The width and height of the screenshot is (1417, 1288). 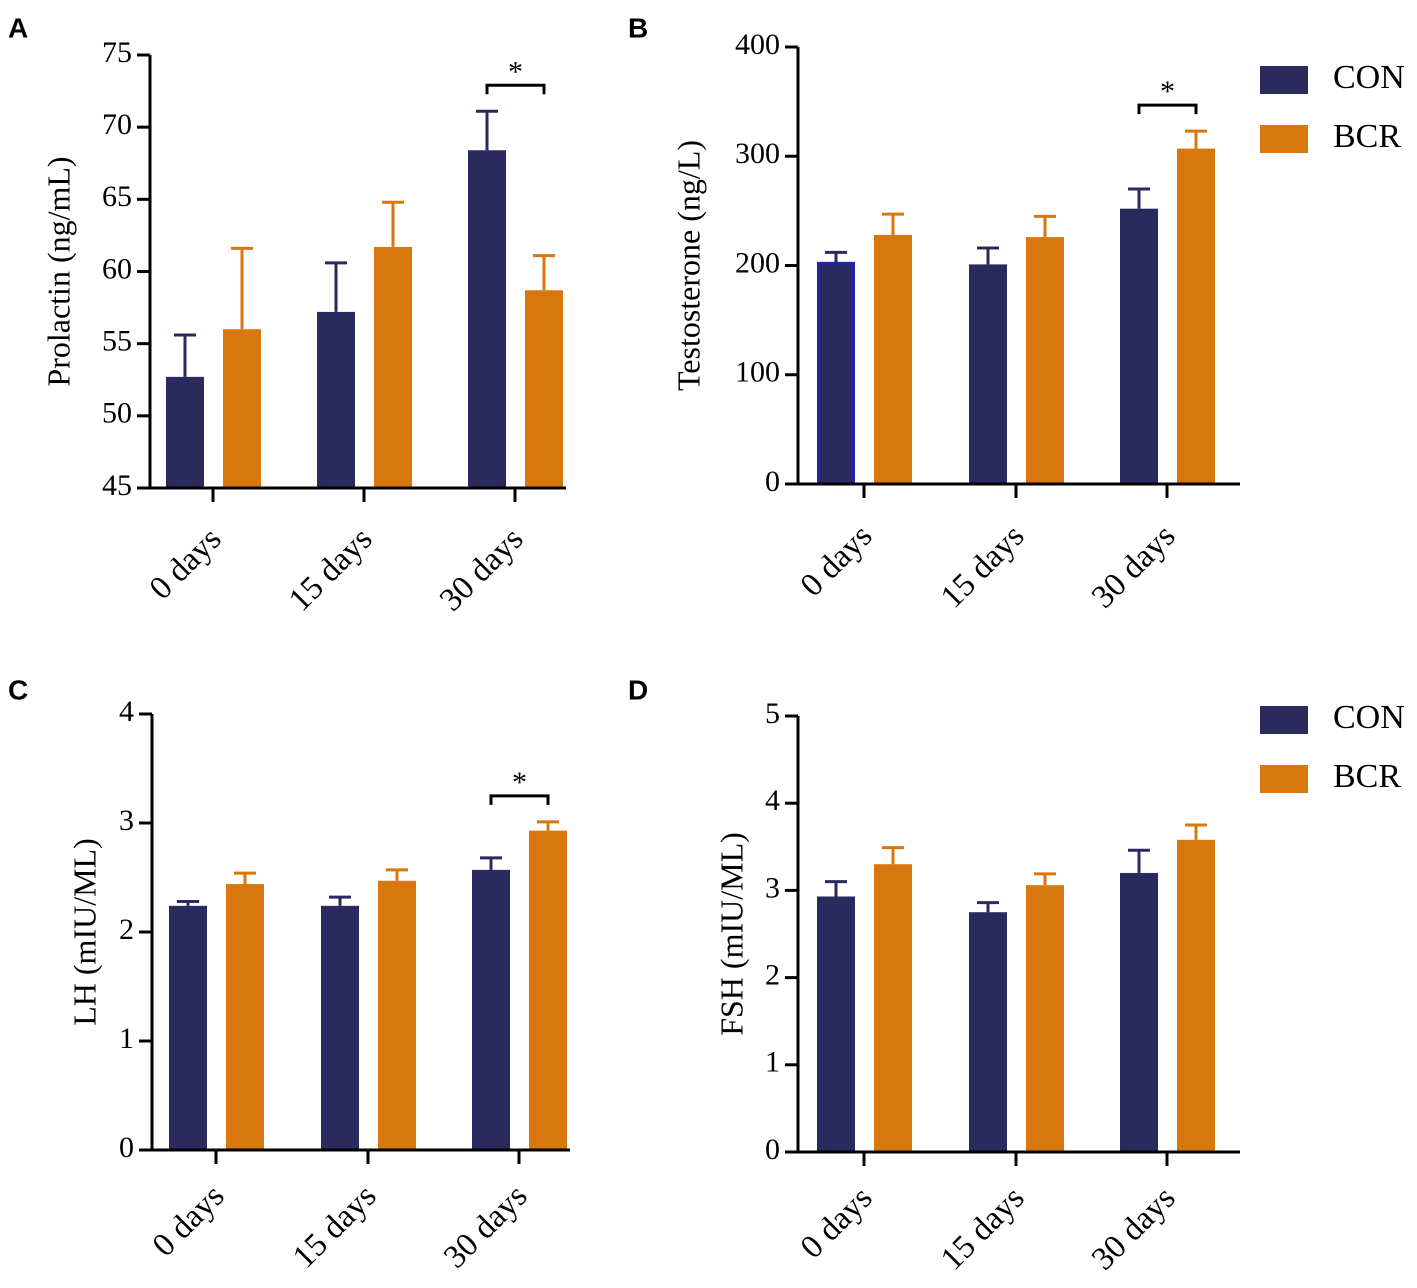 What do you see at coordinates (117, 52) in the screenshot?
I see `y-tick-label: 75` at bounding box center [117, 52].